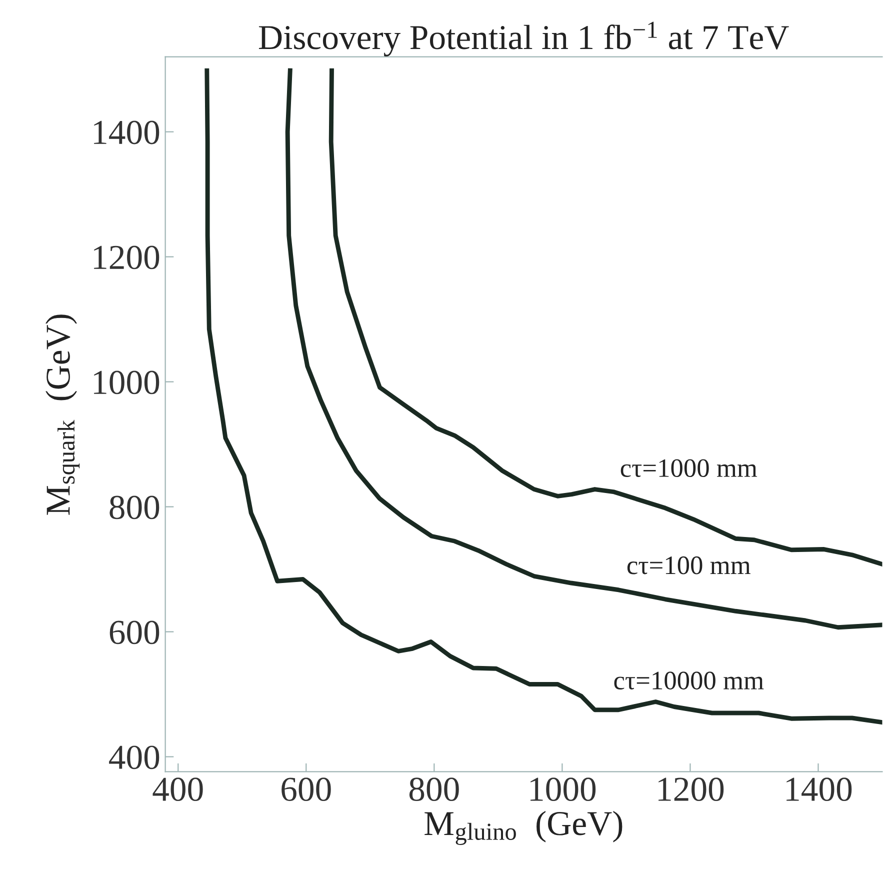 Image resolution: width=884 pixels, height=874 pixels. What do you see at coordinates (434, 790) in the screenshot?
I see `x-tick-label: 800` at bounding box center [434, 790].